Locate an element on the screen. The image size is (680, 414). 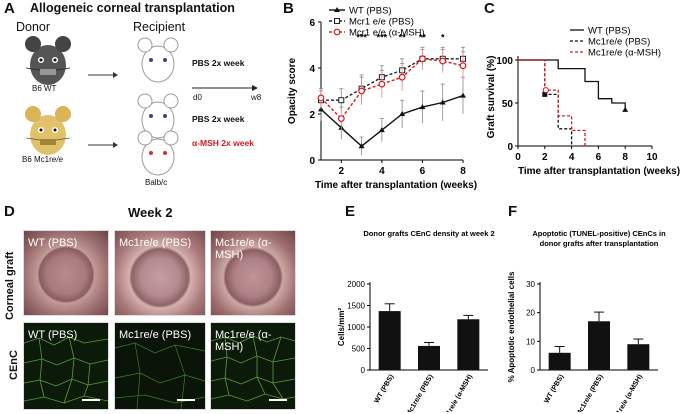
chart-title: Donor grafts CEnC density at week 2 is located at coordinates (428, 233).